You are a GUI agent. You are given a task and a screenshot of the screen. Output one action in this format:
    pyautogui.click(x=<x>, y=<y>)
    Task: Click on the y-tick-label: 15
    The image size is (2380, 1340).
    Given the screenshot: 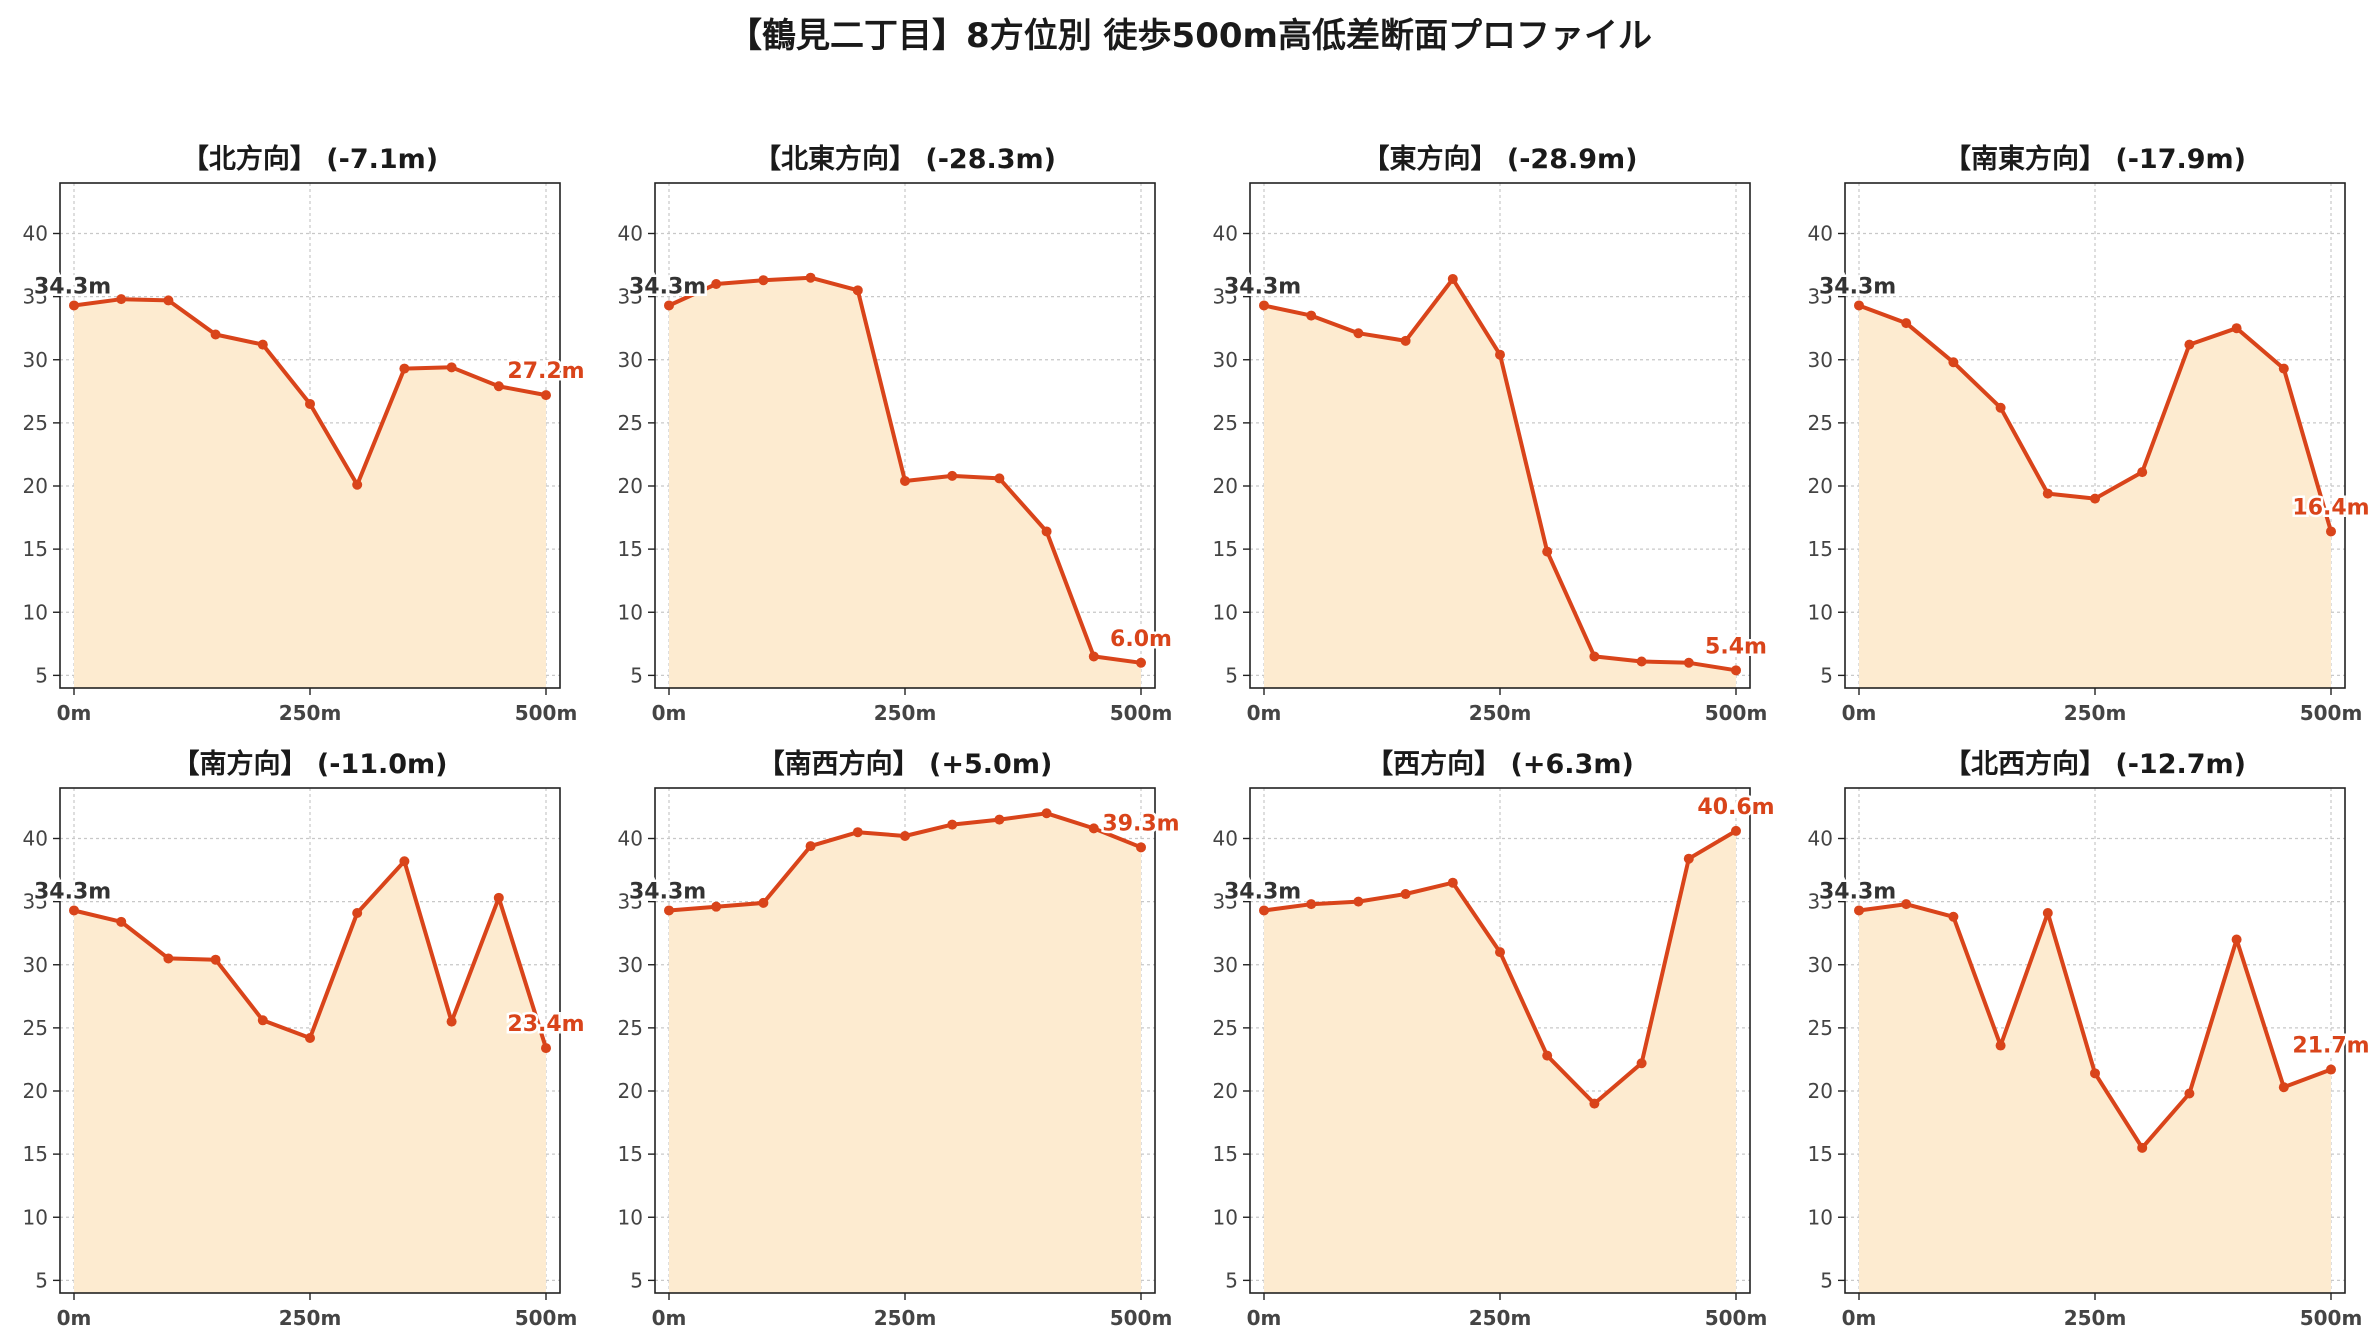 What is the action you would take?
    pyautogui.click(x=1820, y=549)
    